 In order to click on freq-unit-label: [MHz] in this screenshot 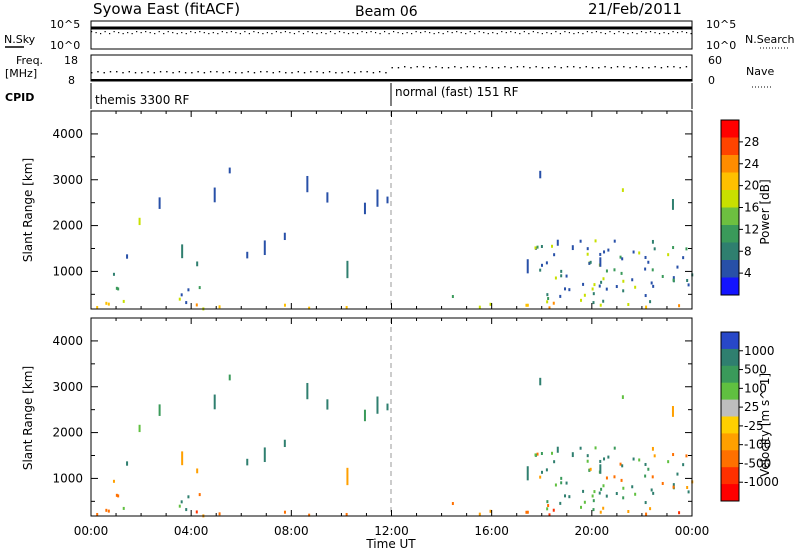, I will do `click(21, 73)`.